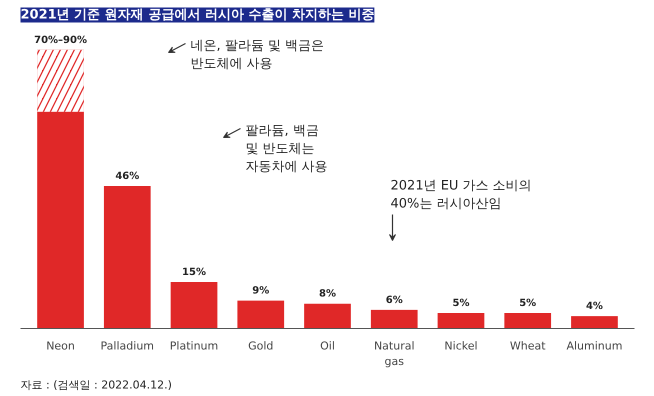  What do you see at coordinates (127, 346) in the screenshot?
I see `x-tick-label: Palladium` at bounding box center [127, 346].